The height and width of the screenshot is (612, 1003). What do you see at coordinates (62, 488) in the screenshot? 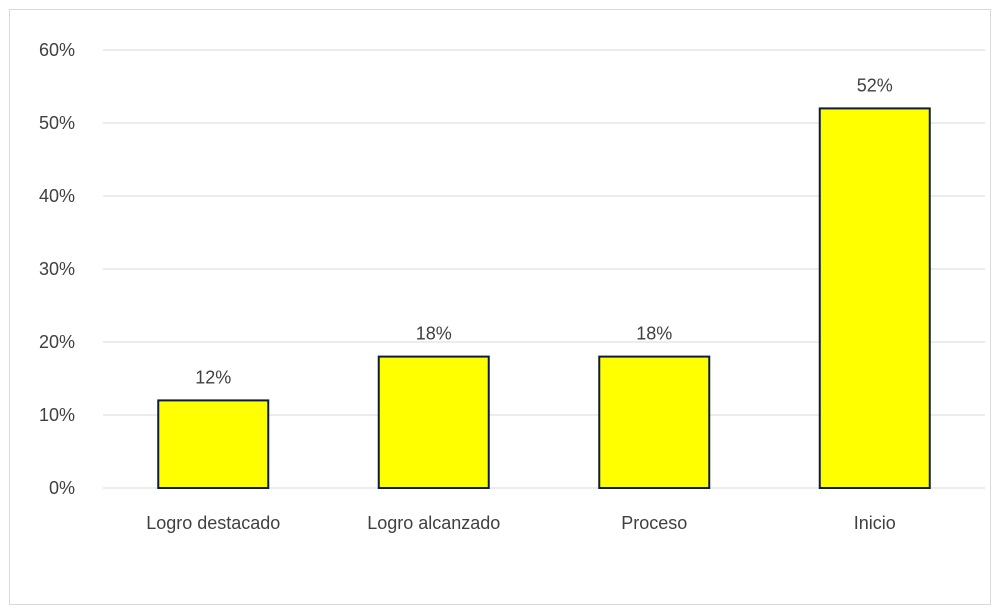
I see `y-tick-label: 0%` at bounding box center [62, 488].